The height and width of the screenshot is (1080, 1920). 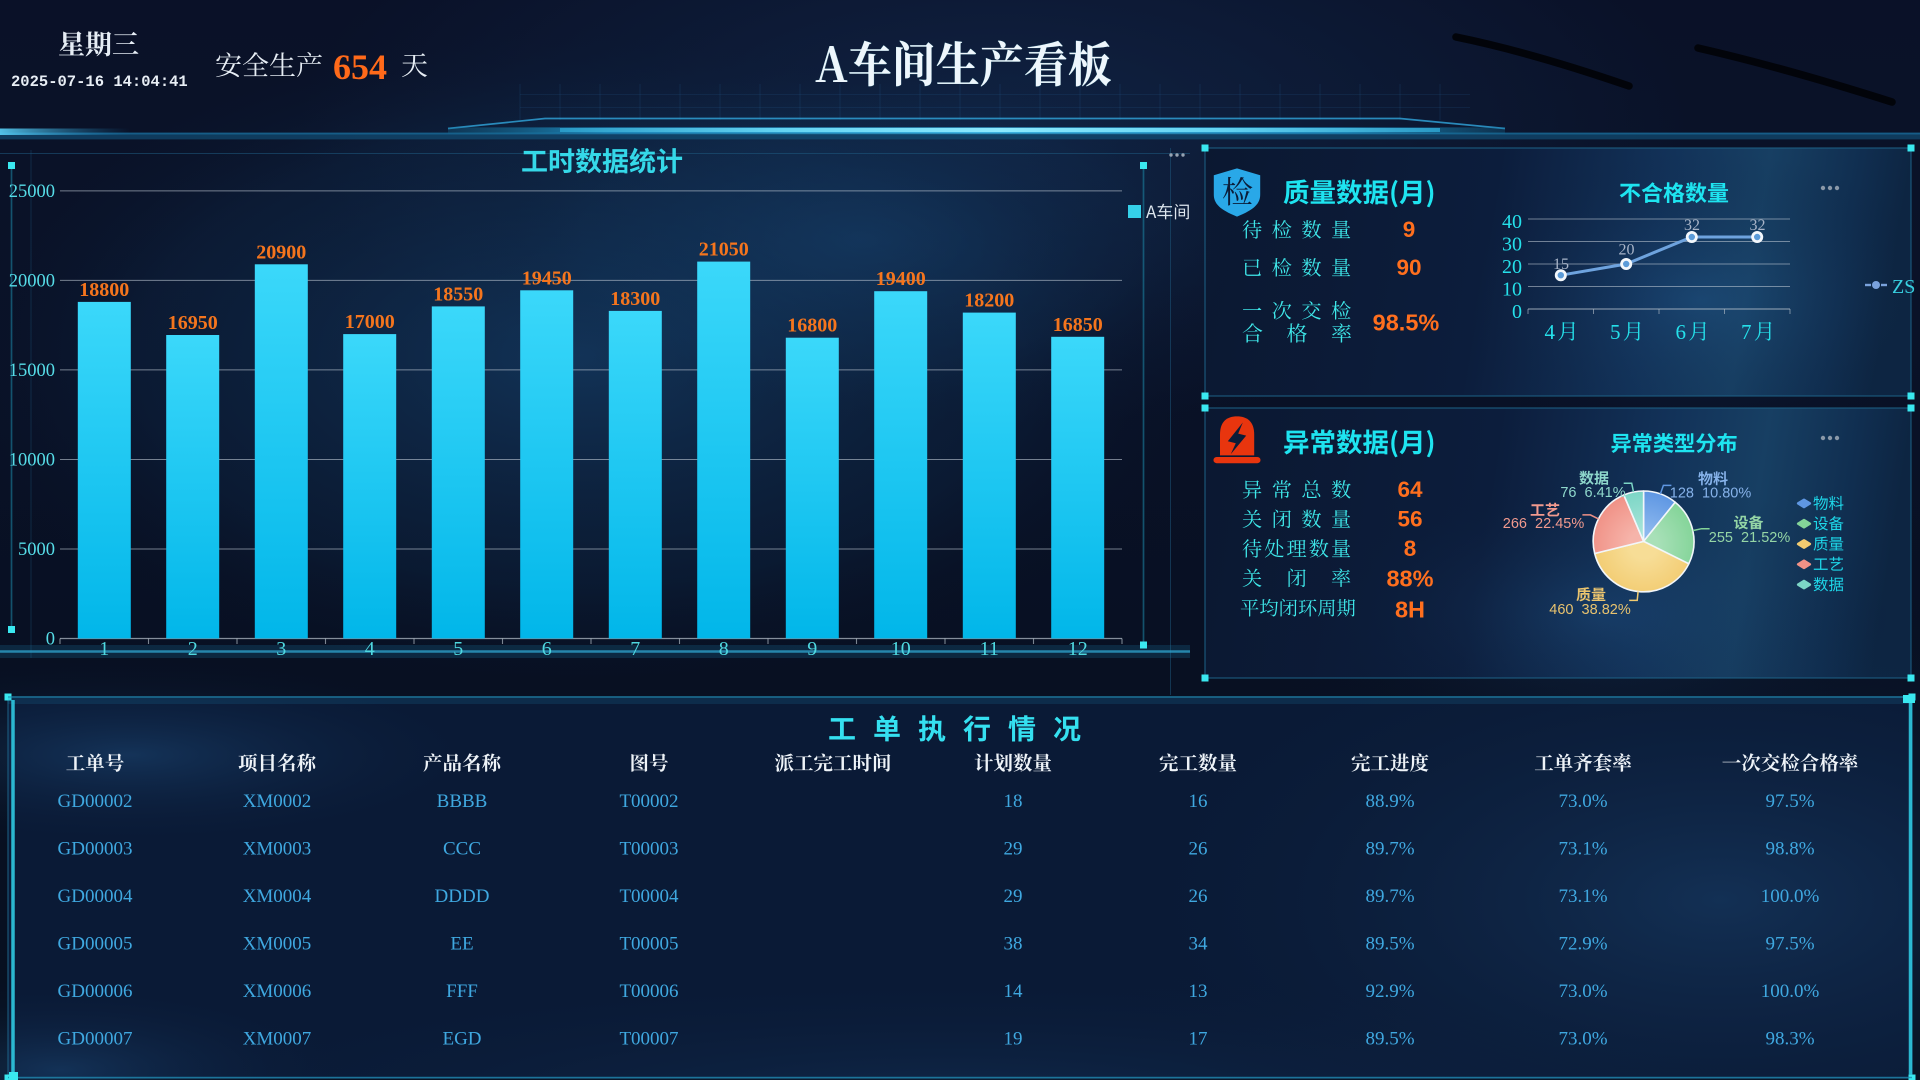 I want to click on svg-text: T00007, so click(x=648, y=1039).